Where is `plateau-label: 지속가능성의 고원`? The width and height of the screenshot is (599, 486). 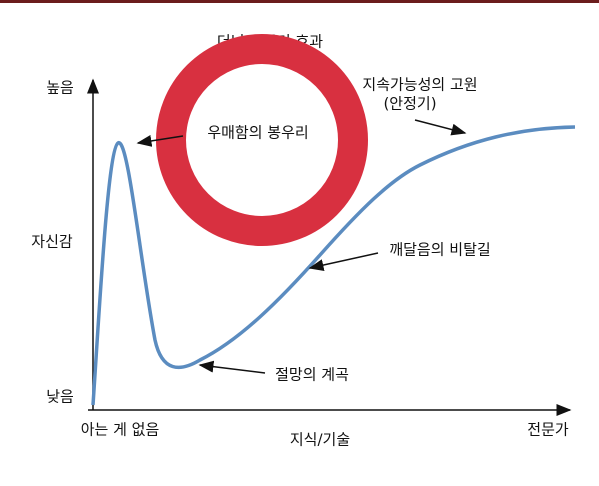
plateau-label: 지속가능성의 고원 is located at coordinates (419, 85).